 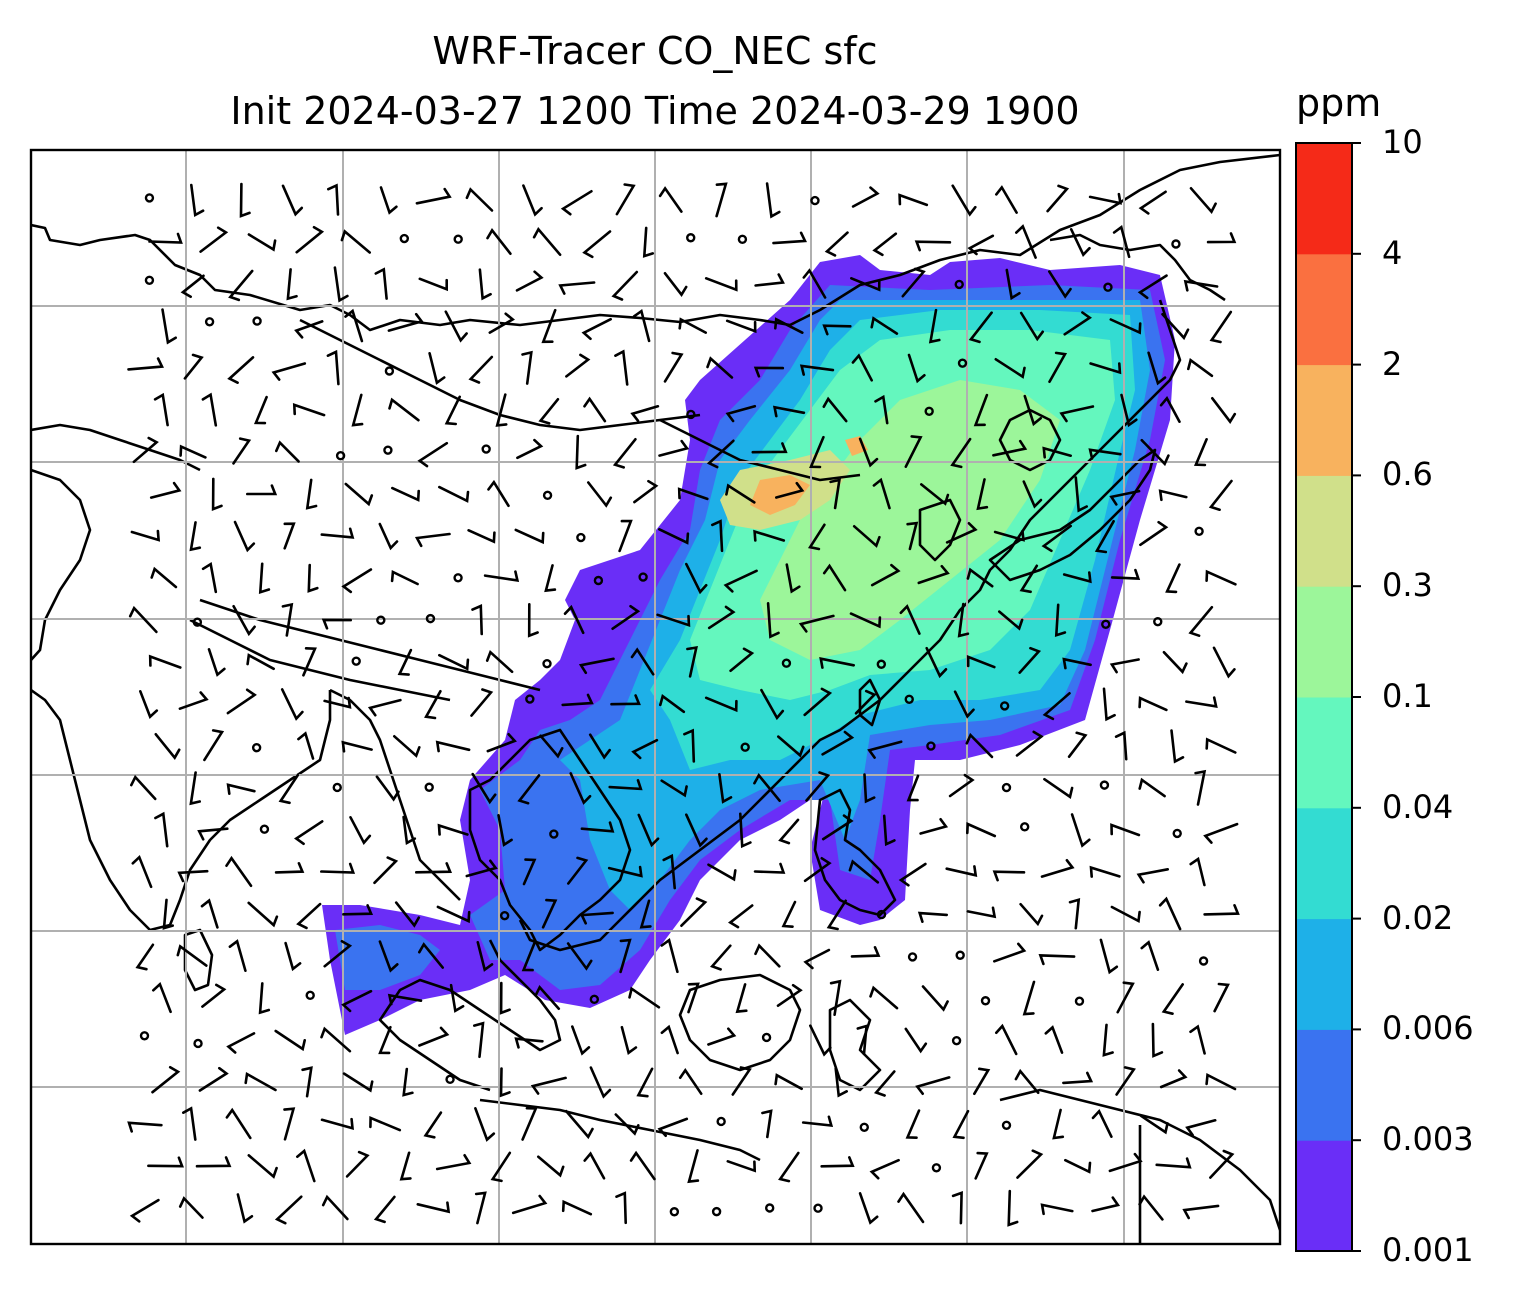 I want to click on colorbar-tick-label: 0.02, so click(x=1418, y=917).